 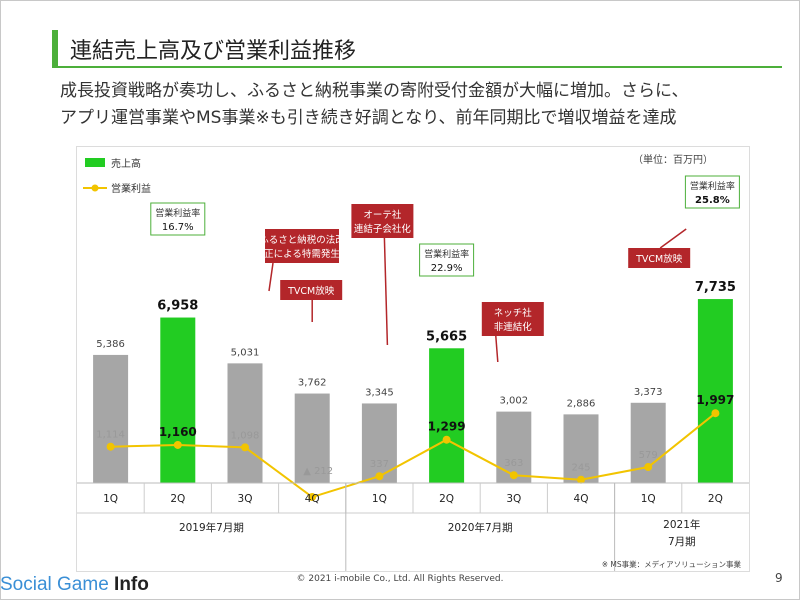 What do you see at coordinates (245, 352) in the screenshot?
I see `bar-value-label: 5,031` at bounding box center [245, 352].